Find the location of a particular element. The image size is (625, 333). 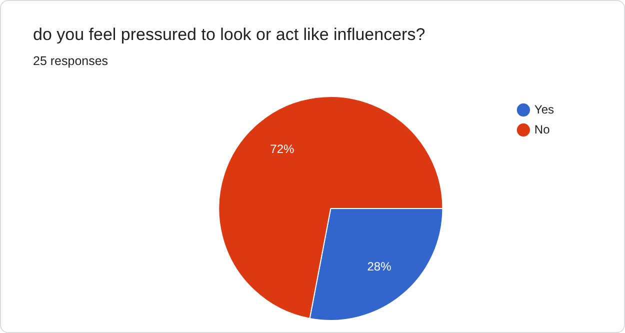

data-label: 72% is located at coordinates (282, 149).